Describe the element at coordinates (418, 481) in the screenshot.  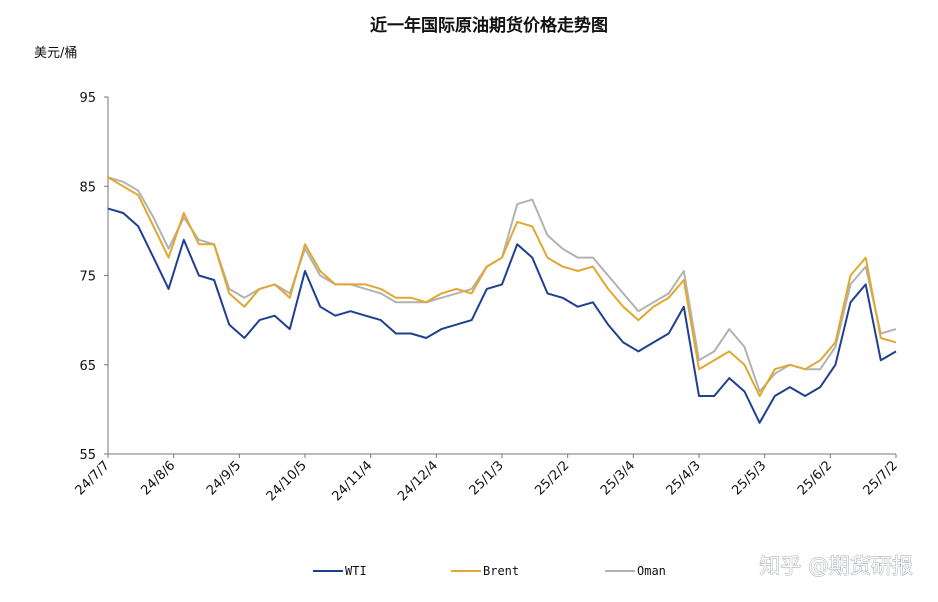
I see `x-tick-label: 24/12/4` at that location.